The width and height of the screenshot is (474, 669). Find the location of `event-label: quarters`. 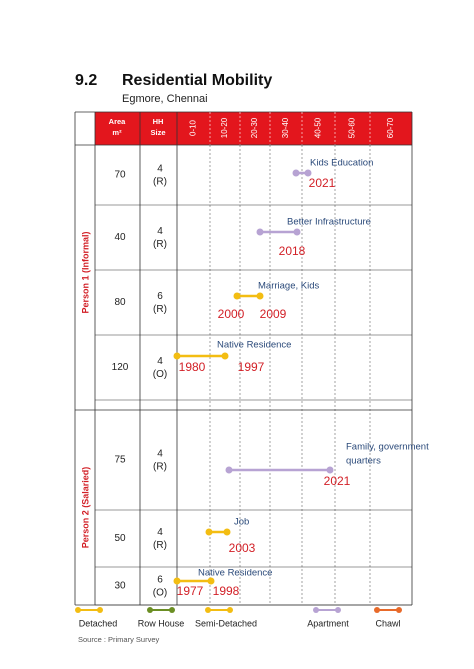

event-label: quarters is located at coordinates (363, 461).